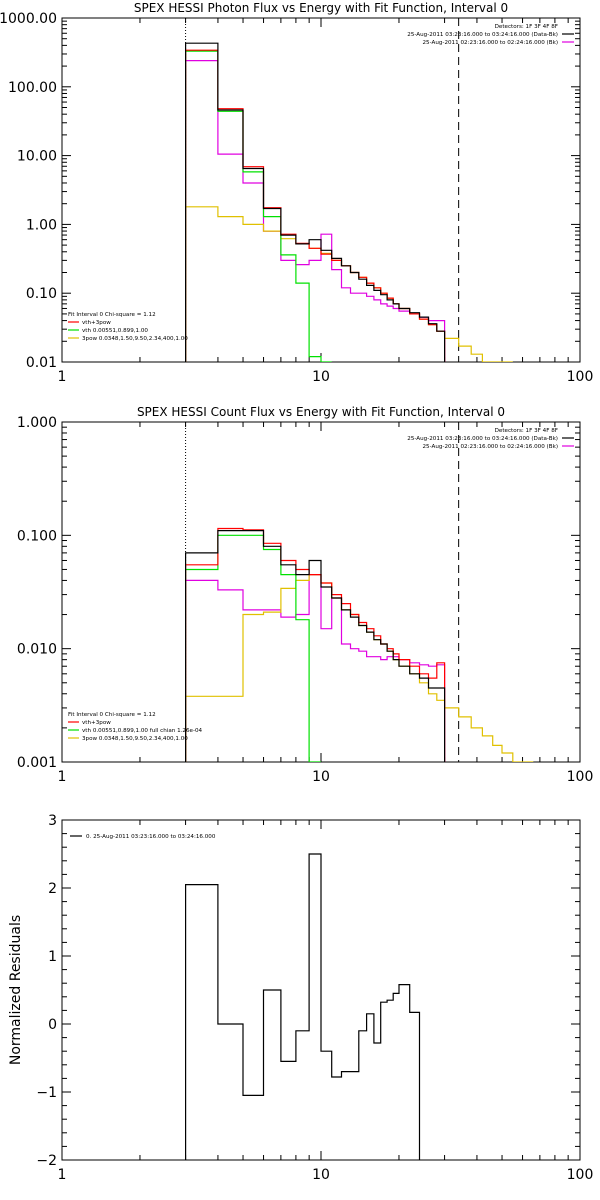 Image resolution: width=600 pixels, height=1200 pixels. I want to click on y-tick-label: 0, so click(52, 1025).